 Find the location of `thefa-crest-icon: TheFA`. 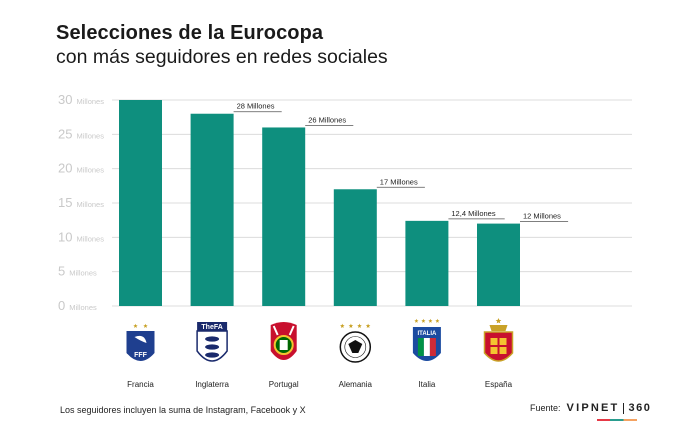

thefa-crest-icon: TheFA is located at coordinates (212, 342).